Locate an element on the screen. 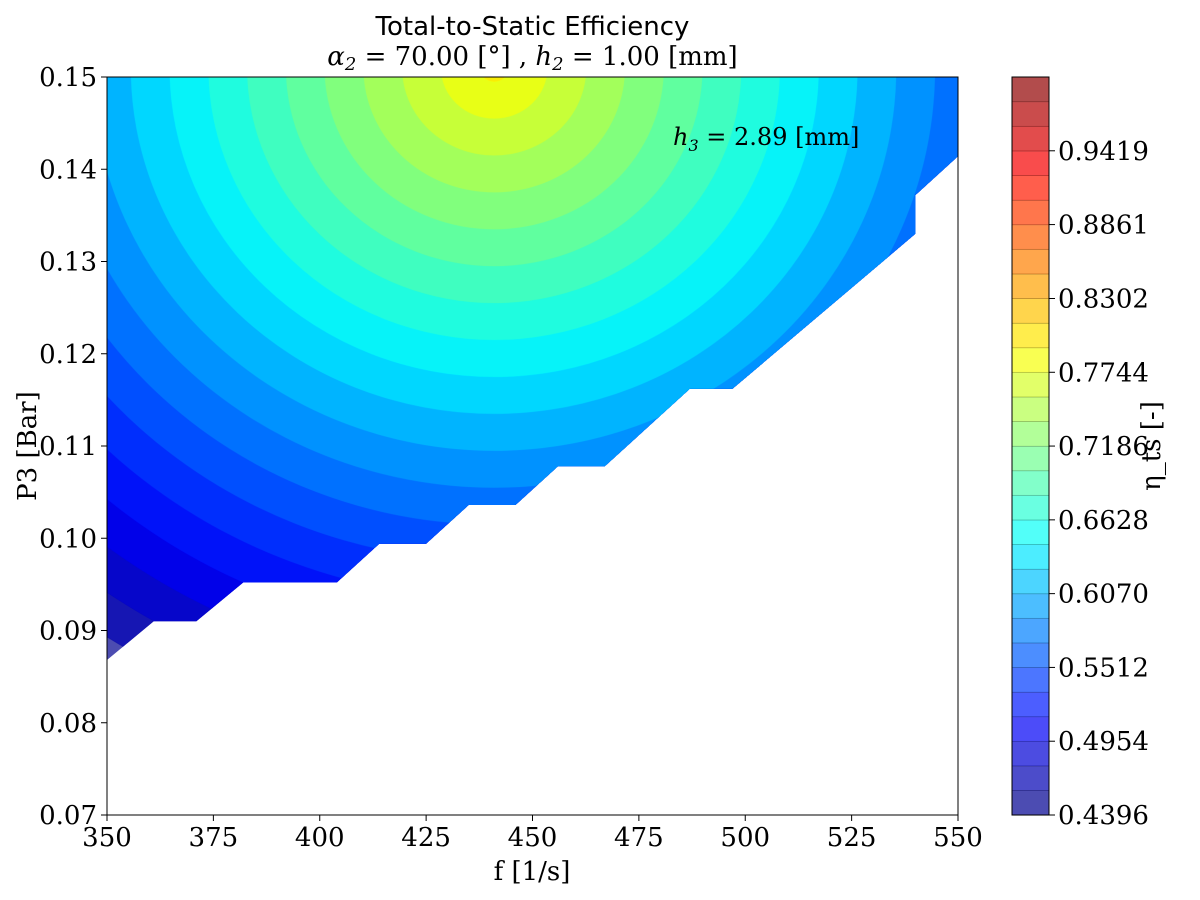 This screenshot has height=900, width=1200. y-axis-ticks: 0.07 0.08 0.09 0.10 0.11 0.12 0.13 0.14 0.15 is located at coordinates (73, 447).